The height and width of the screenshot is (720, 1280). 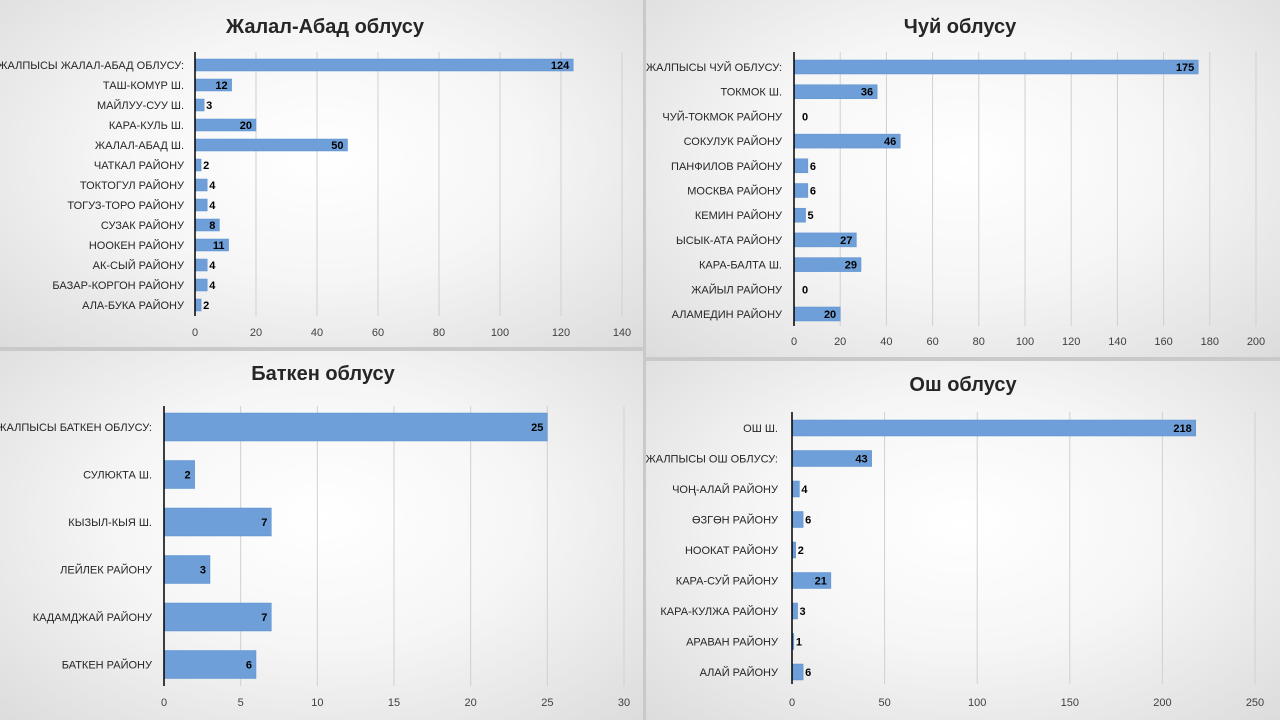 What do you see at coordinates (212, 226) in the screenshot?
I see `data-label: 8` at bounding box center [212, 226].